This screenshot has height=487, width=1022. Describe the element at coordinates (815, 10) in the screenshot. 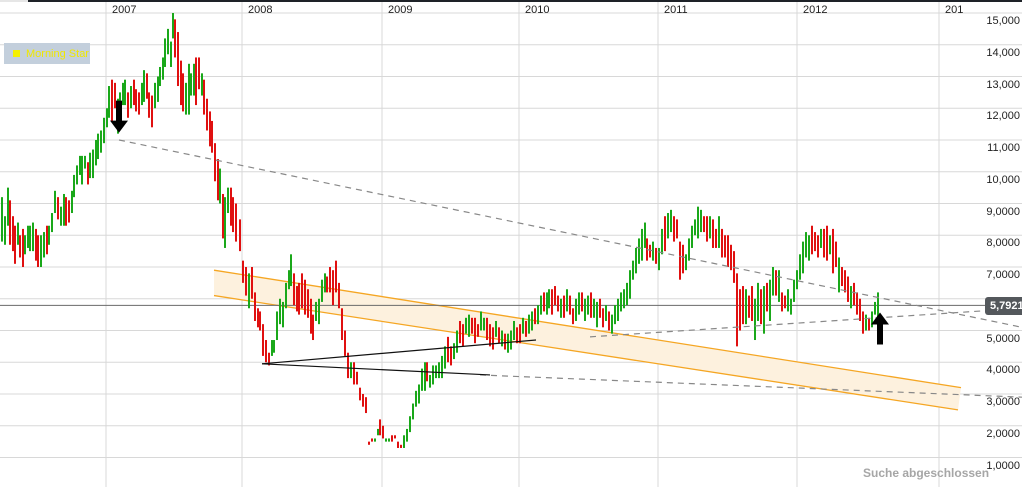

I see `x-tick-label: 2012` at that location.